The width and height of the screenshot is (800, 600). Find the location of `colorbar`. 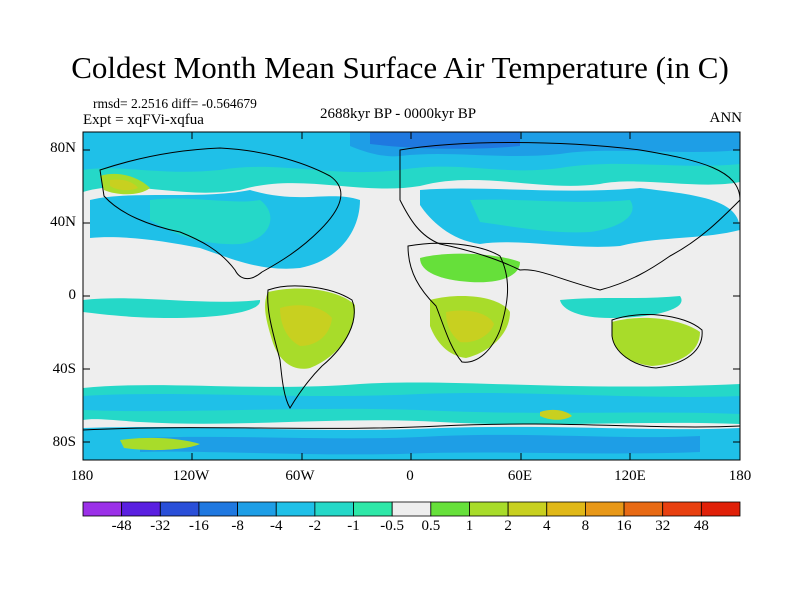

colorbar is located at coordinates (411, 509).